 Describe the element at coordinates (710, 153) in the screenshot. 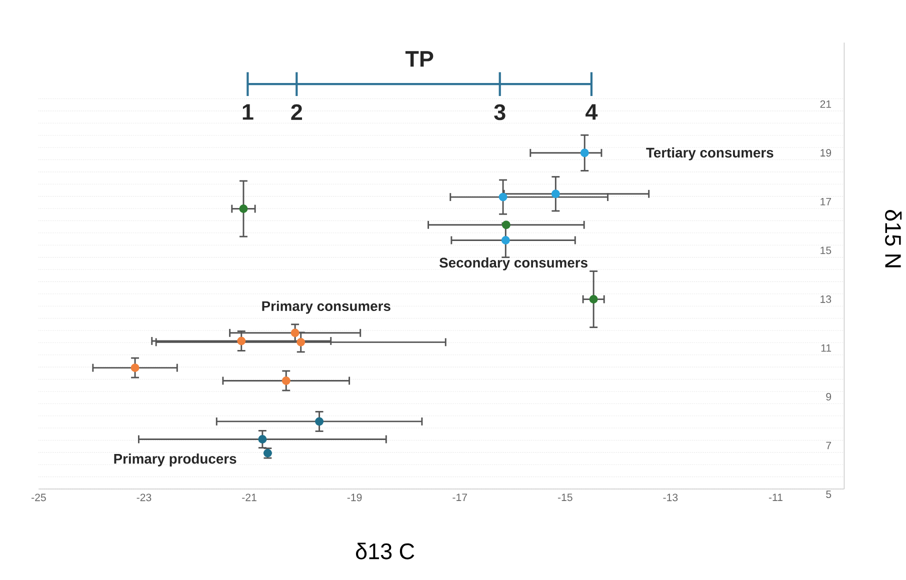

I see `annotation: Tertiary consumers` at that location.